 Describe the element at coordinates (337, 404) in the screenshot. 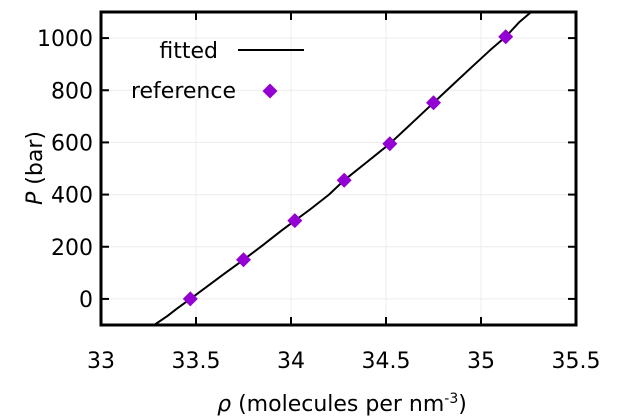

I see `x-axis-label: (molecules per nm` at that location.